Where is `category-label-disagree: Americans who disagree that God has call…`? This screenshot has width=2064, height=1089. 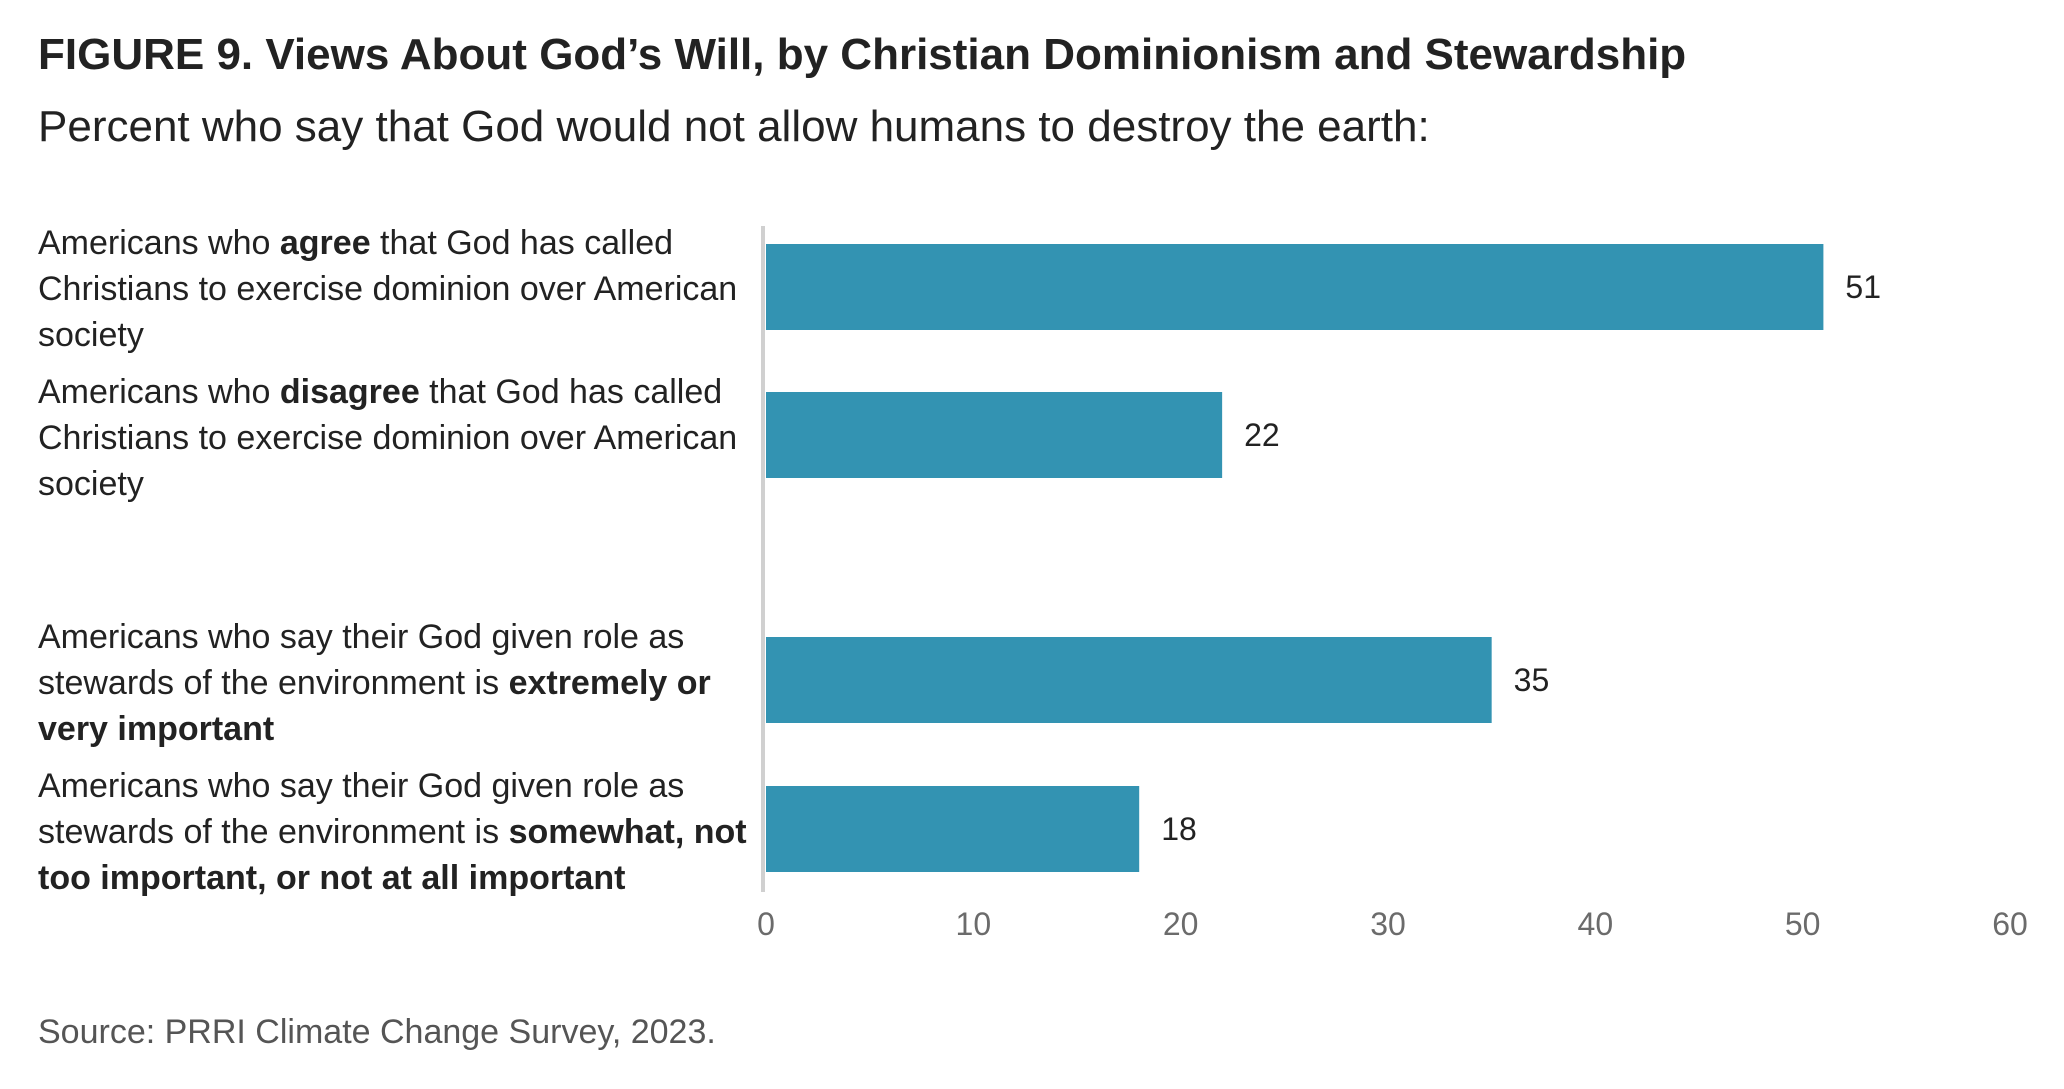
category-label-disagree: Americans who disagree that God has call… is located at coordinates (398, 438).